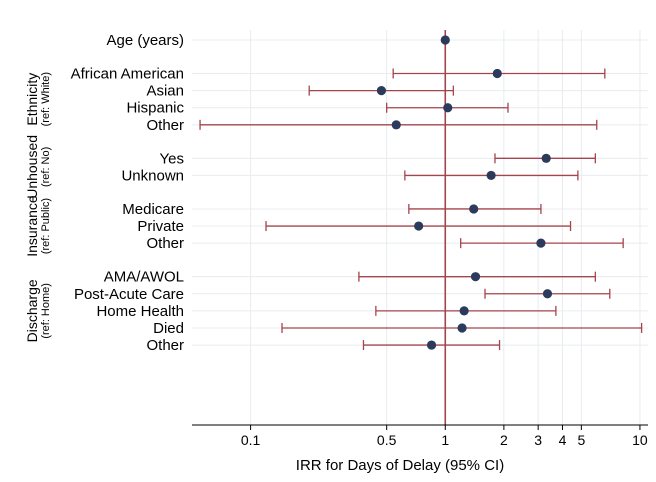 Image resolution: width=656 pixels, height=482 pixels. Describe the element at coordinates (46, 99) in the screenshot. I see `group-subtitle: (ref: White)` at that location.